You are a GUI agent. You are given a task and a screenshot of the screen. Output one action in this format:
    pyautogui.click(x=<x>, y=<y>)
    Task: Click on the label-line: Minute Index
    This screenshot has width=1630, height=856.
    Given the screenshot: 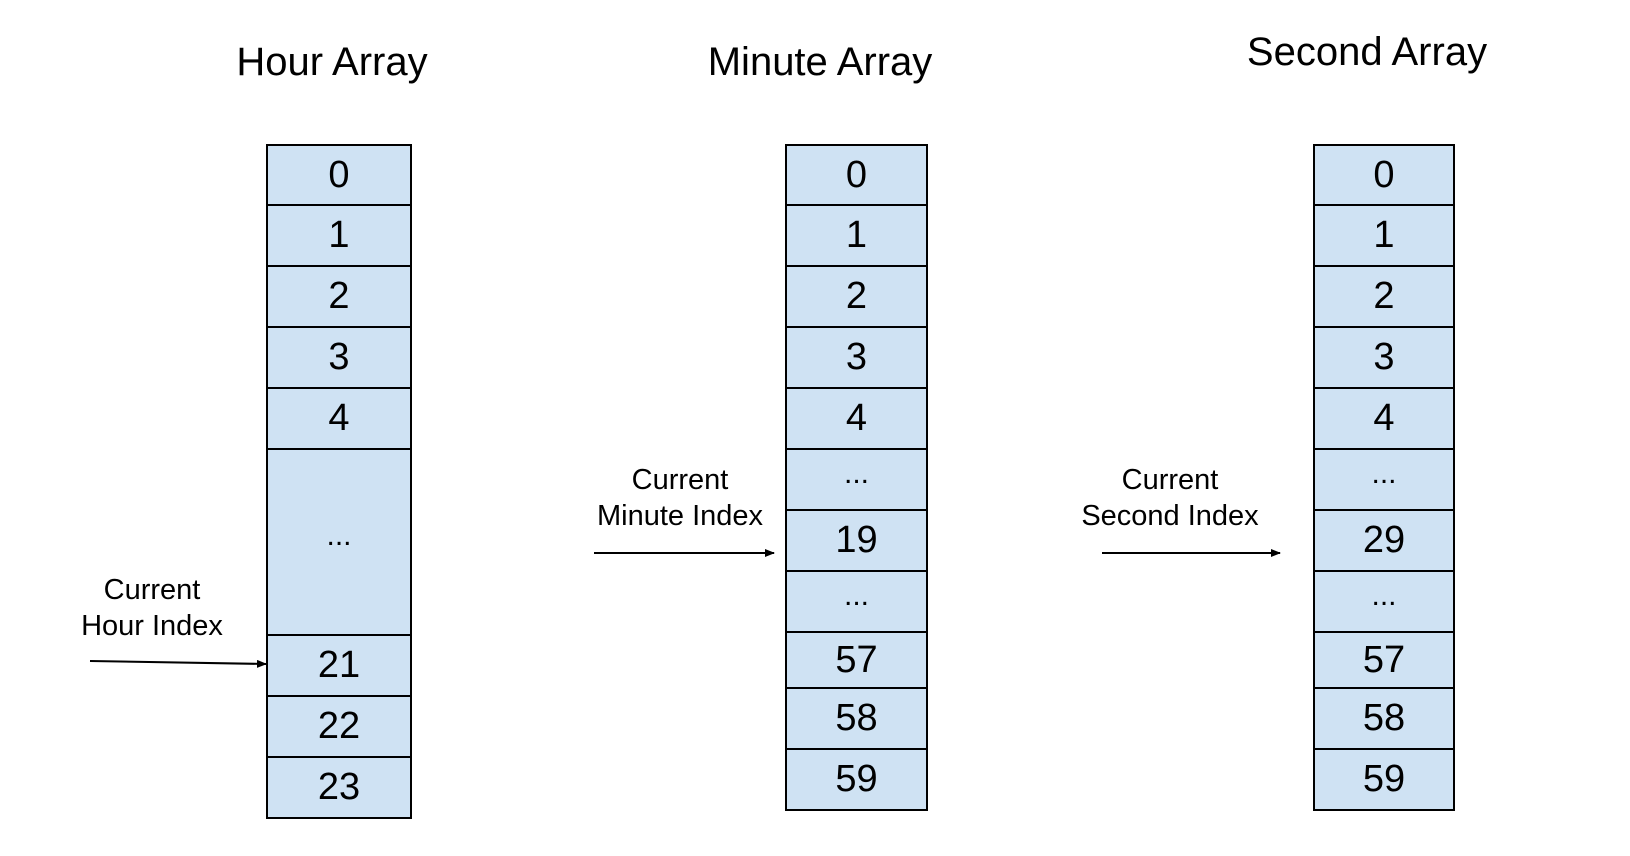 What is the action you would take?
    pyautogui.click(x=680, y=516)
    